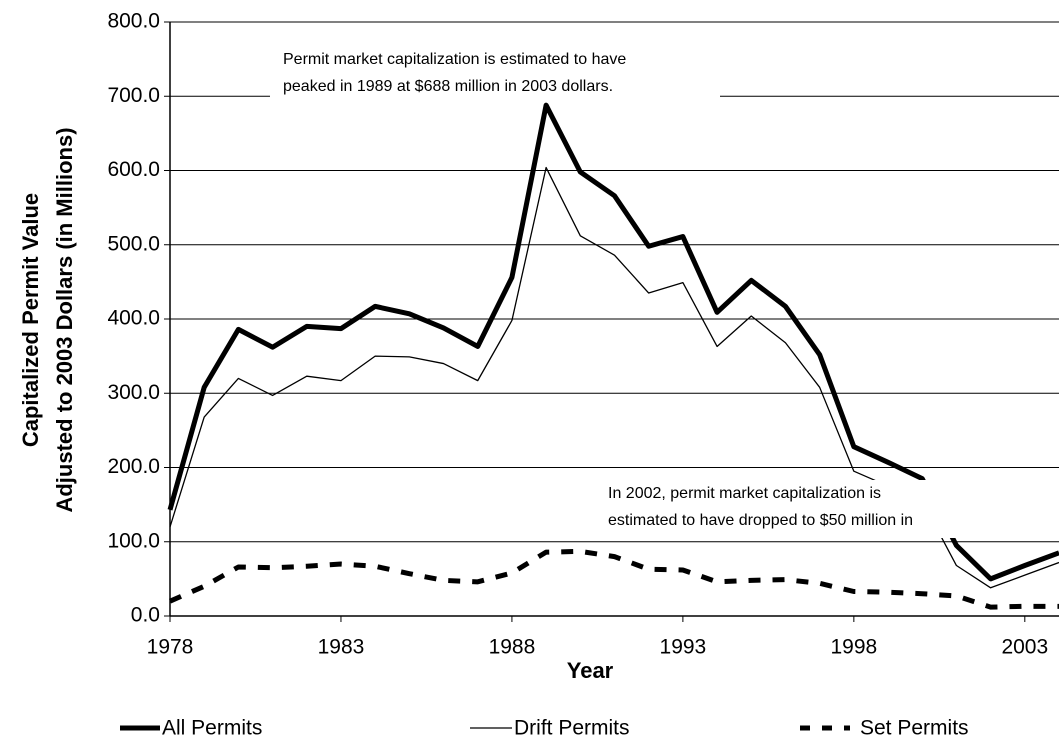 The height and width of the screenshot is (745, 1059). Describe the element at coordinates (572, 728) in the screenshot. I see `legend-label: Drift Permits` at that location.